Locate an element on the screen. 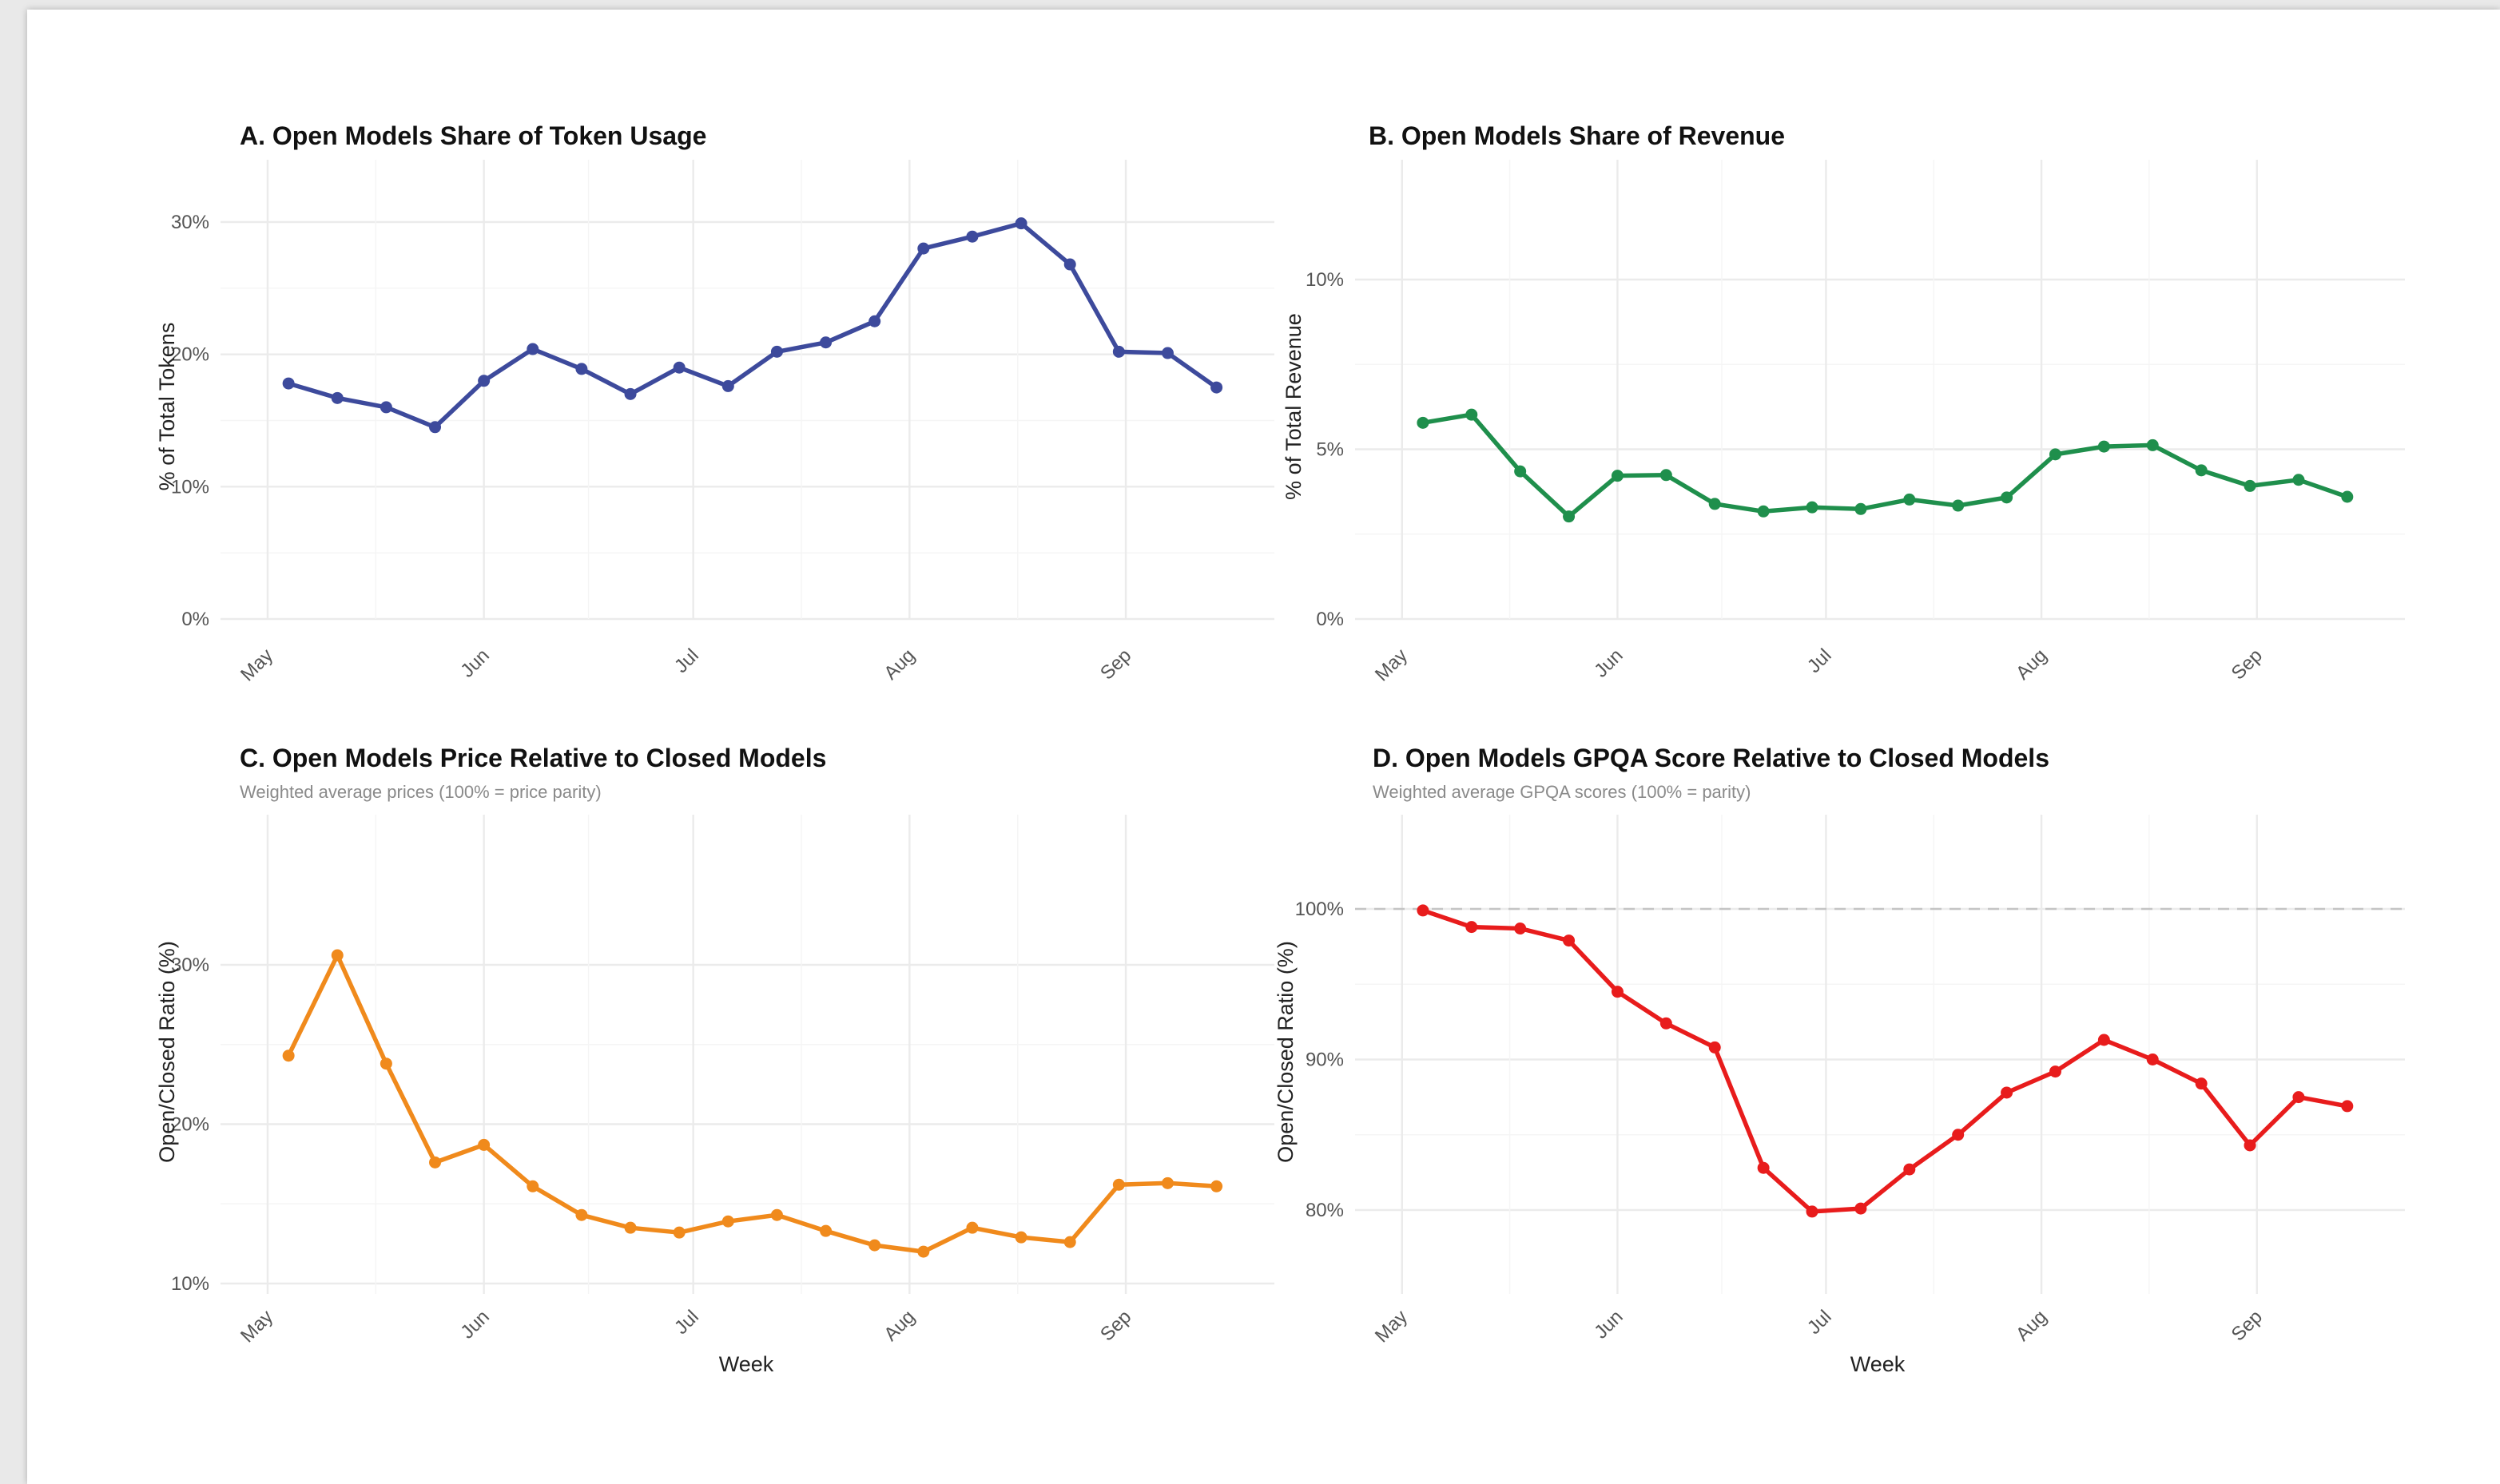  x-tick-labels: May Jun Jul Aug Sep is located at coordinates (1819, 1326).